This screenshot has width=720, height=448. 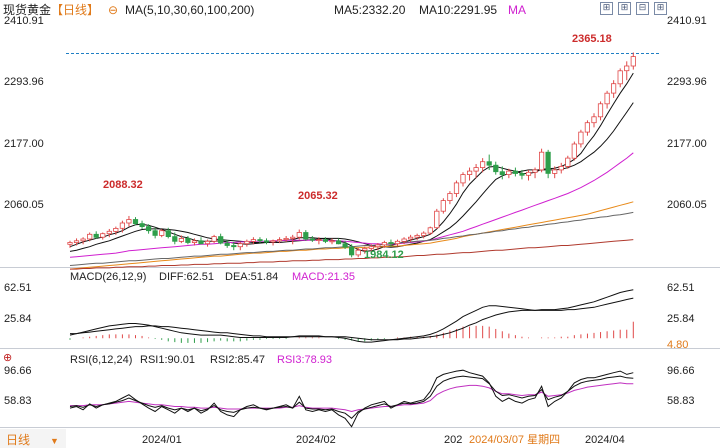 I want to click on date-tick-4: 2024/04, so click(x=605, y=440).